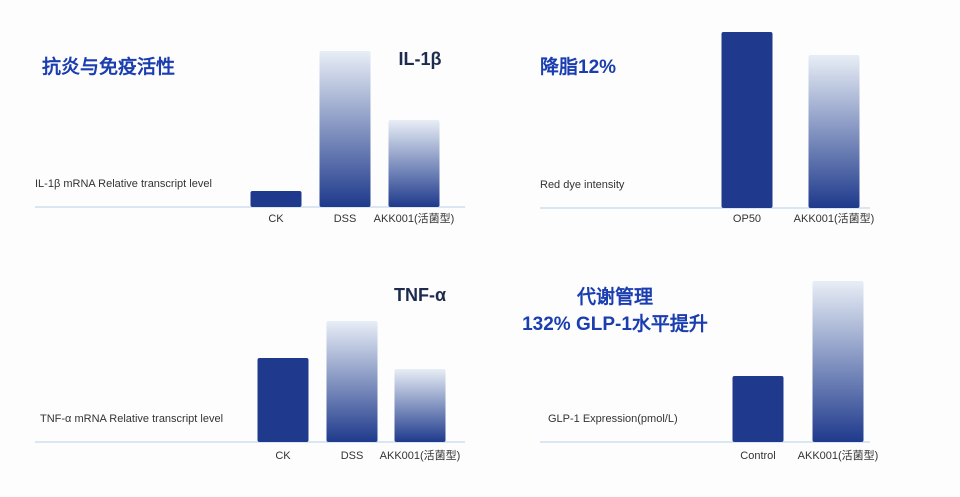 Image resolution: width=960 pixels, height=497 pixels. I want to click on chart-subtitle: 132% GLP-1水平提升, so click(615, 323).